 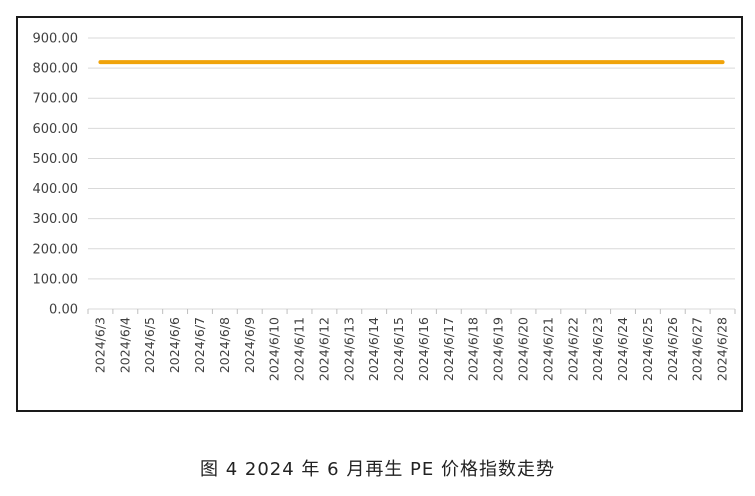 I want to click on x-tick-label: 2024/6/11, so click(x=299, y=349).